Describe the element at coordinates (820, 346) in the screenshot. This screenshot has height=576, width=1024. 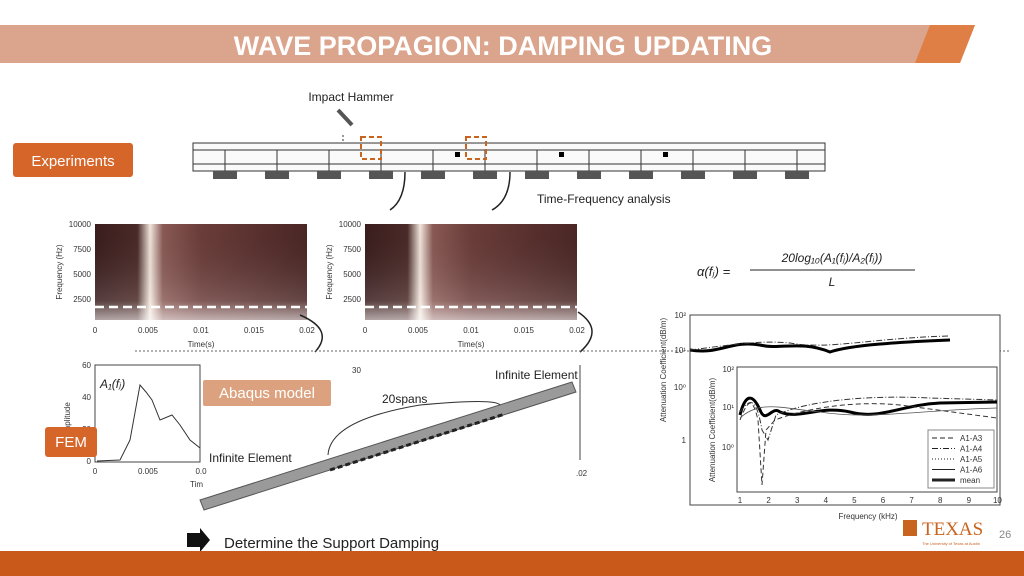
I see `outer-mean-curve` at that location.